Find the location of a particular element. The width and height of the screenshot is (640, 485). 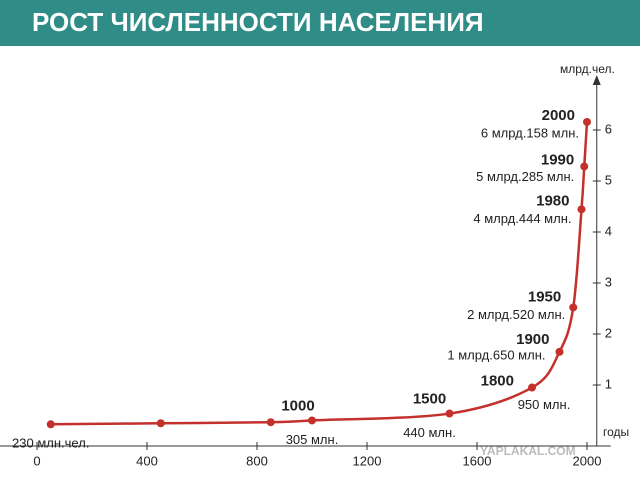

x-tick-label: 2000 is located at coordinates (587, 460).